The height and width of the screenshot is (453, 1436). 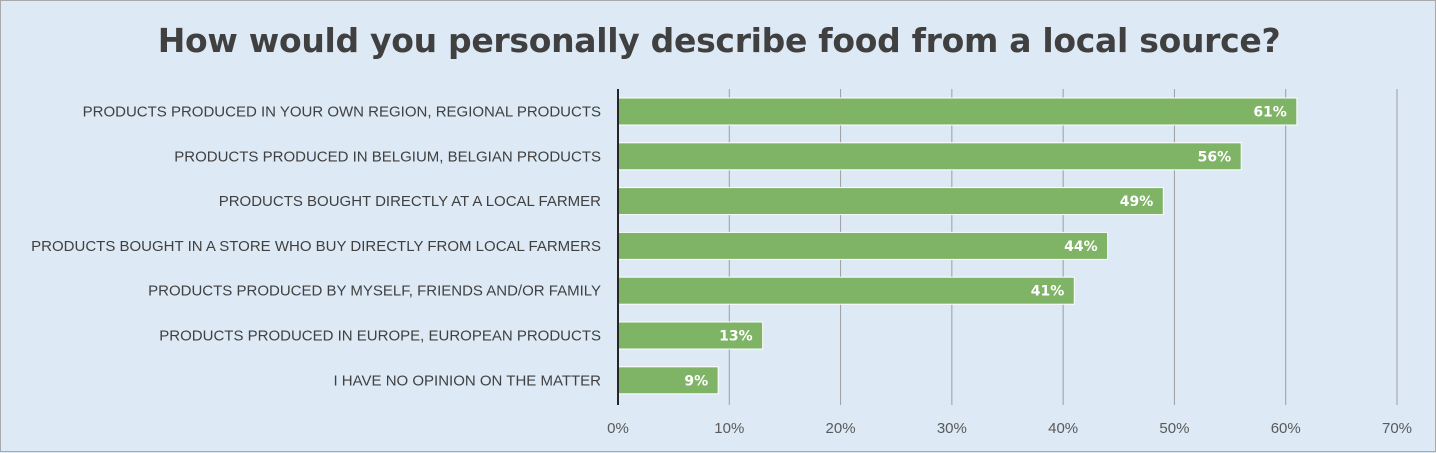 I want to click on data-label: 41%, so click(x=1048, y=292).